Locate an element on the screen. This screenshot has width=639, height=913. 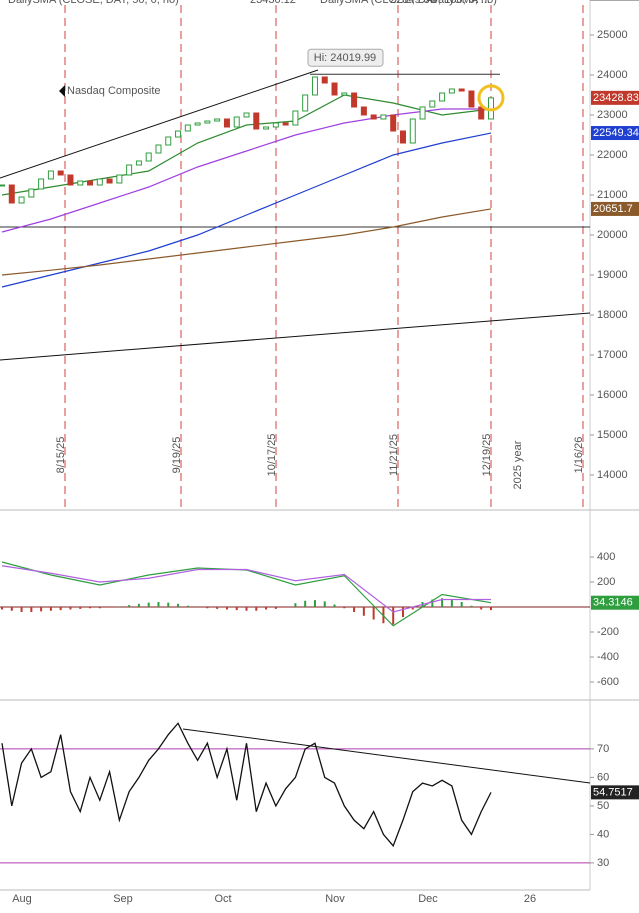
y-tick-label: 30 is located at coordinates (603, 863).